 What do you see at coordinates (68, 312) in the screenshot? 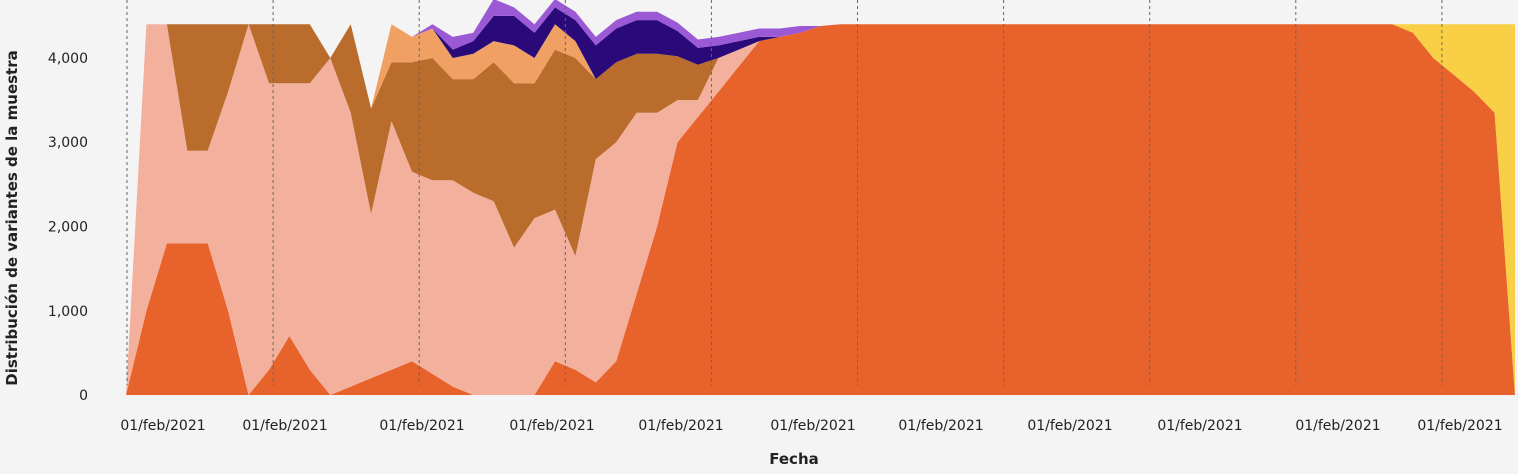
I see `y-tick-label: 1,000` at bounding box center [68, 312].